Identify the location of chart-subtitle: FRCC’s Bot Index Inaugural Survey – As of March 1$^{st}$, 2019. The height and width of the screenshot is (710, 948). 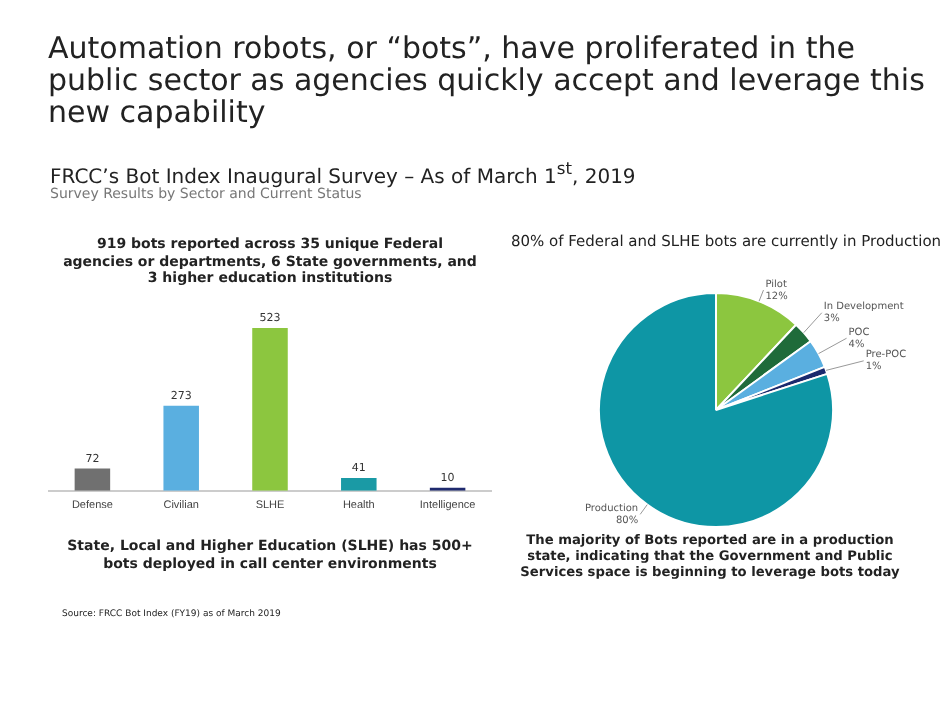
(343, 173).